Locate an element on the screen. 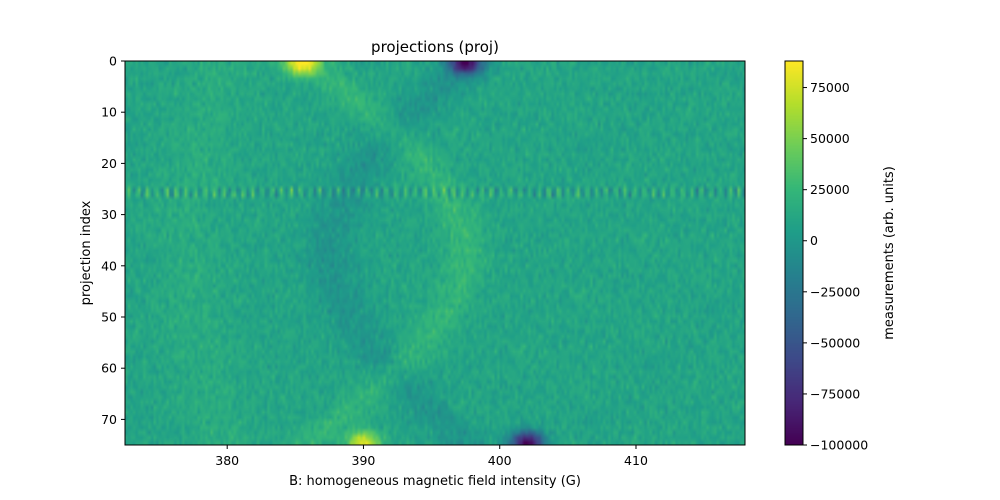 This screenshot has width=1000, height=500. y-tick-label: 60 is located at coordinates (109, 368).